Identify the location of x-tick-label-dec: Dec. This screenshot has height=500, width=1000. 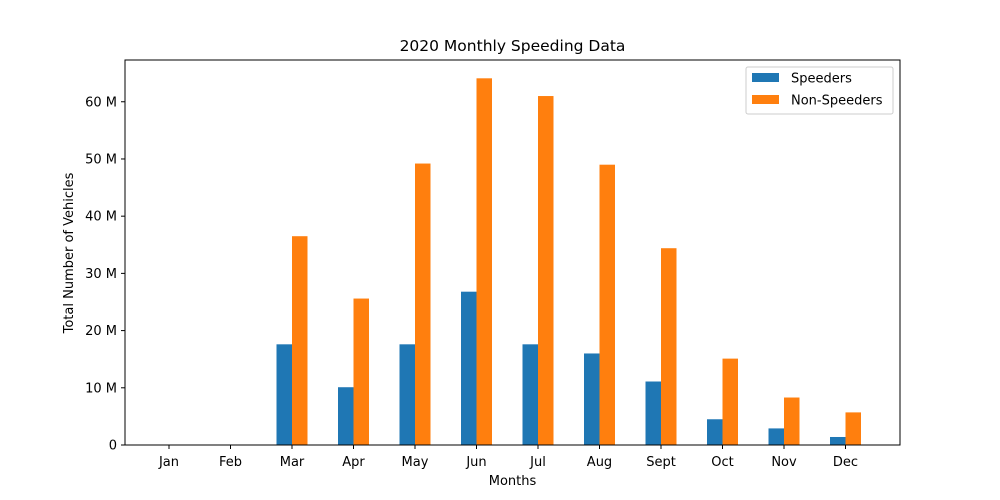
(845, 462).